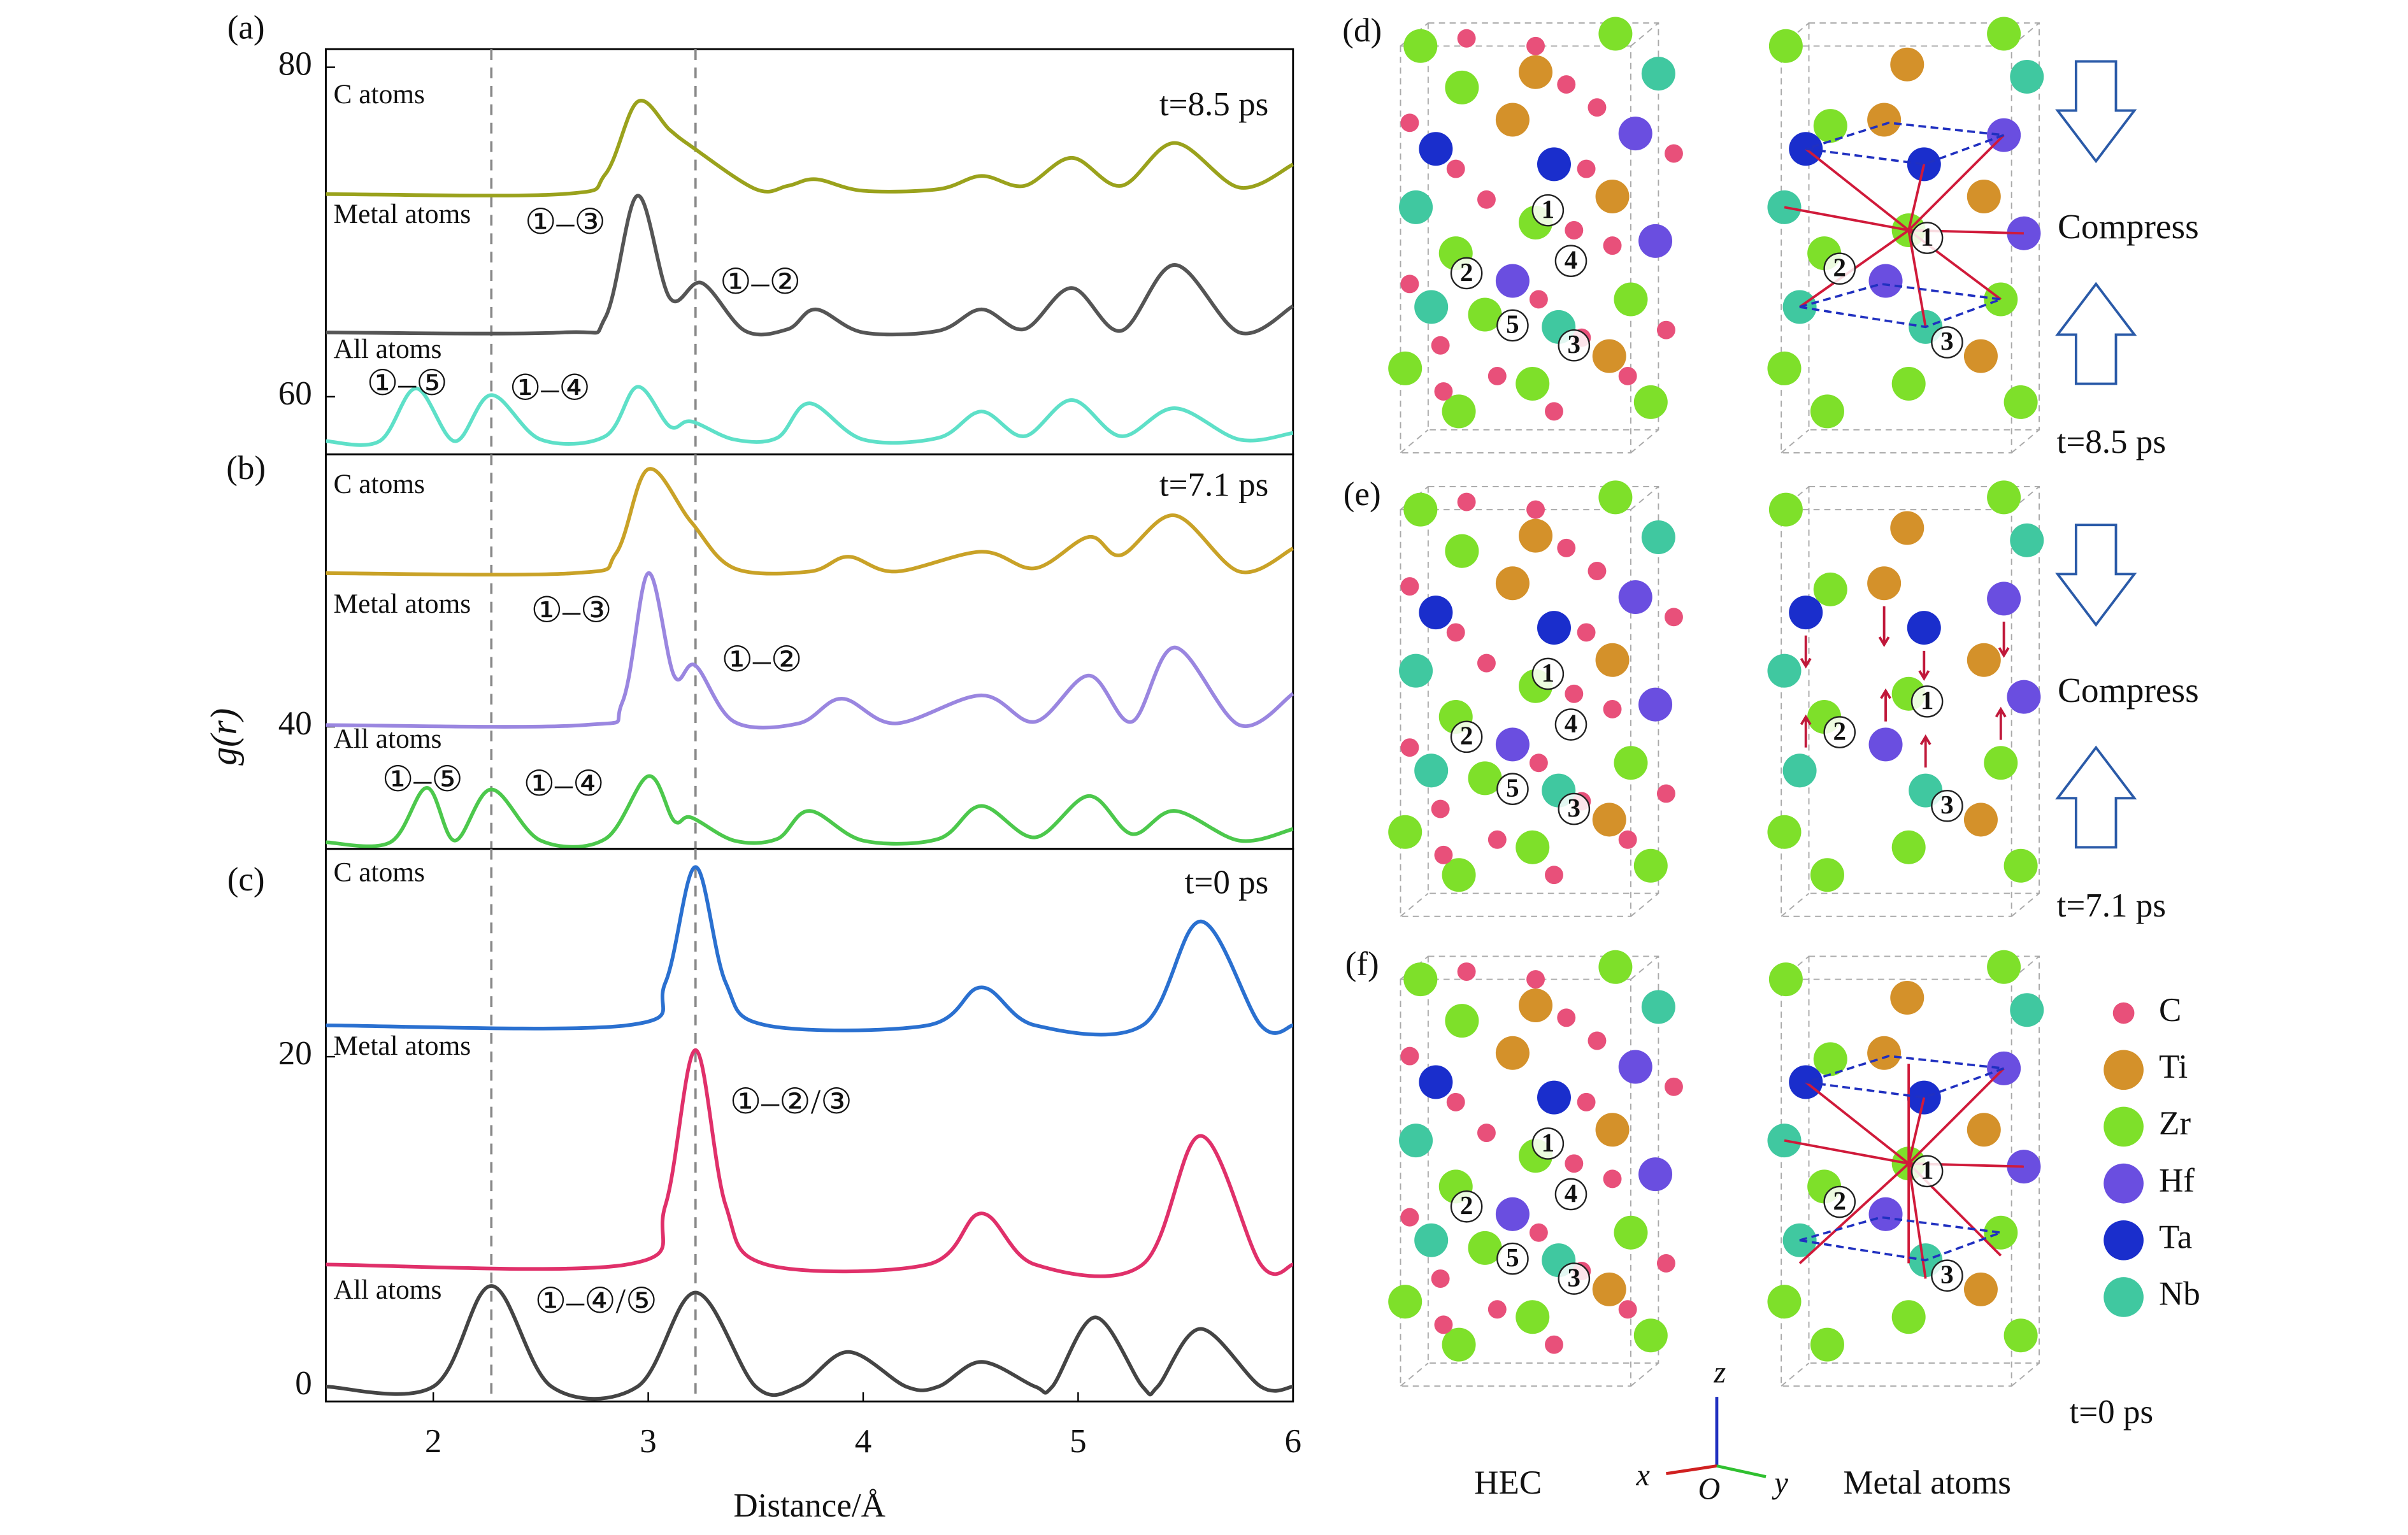 This screenshot has width=2408, height=1535. What do you see at coordinates (1741, 1471) in the screenshot?
I see `axis-y` at bounding box center [1741, 1471].